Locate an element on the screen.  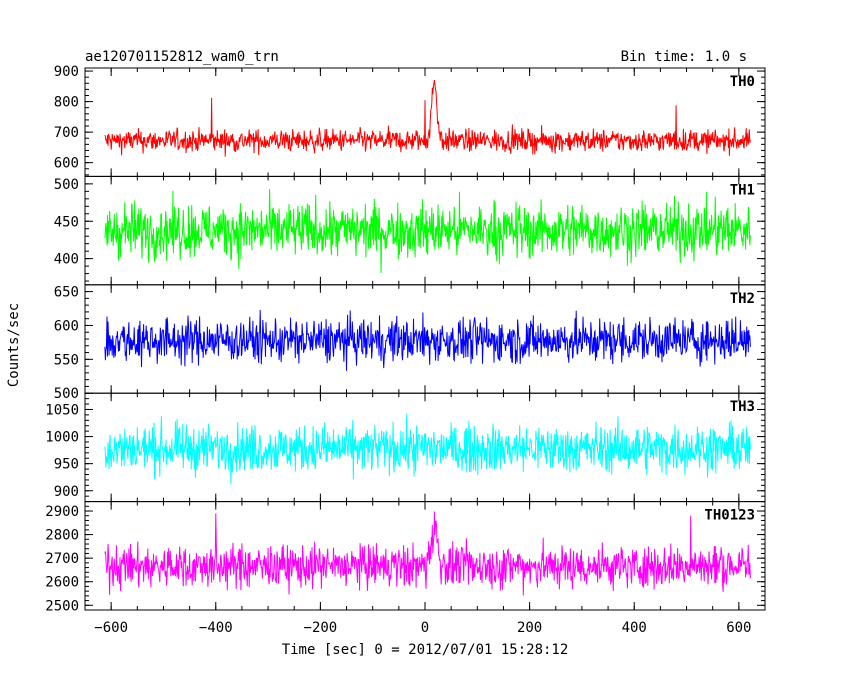
y-tick-label: 950 is located at coordinates (66, 465).